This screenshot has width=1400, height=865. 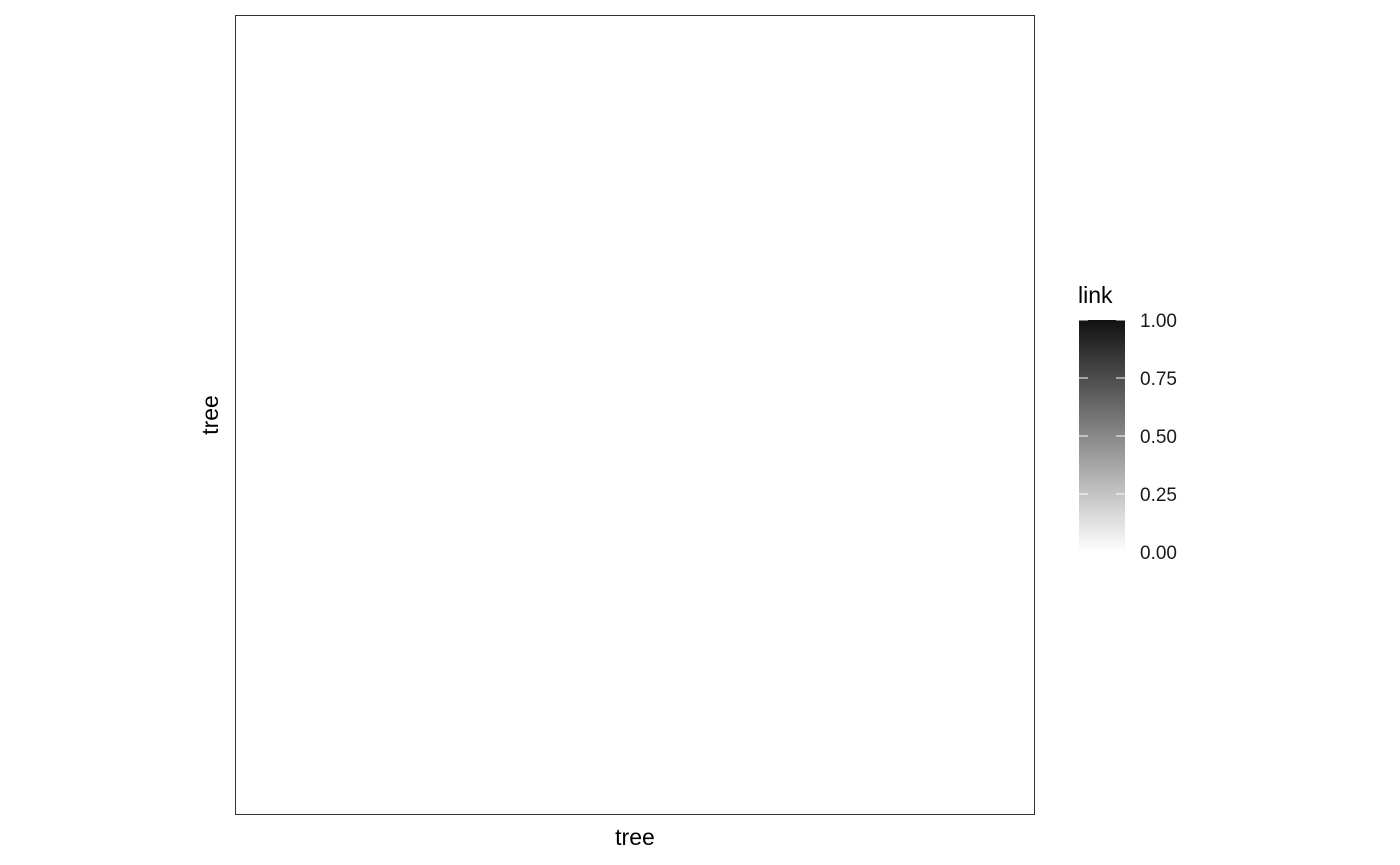 What do you see at coordinates (1158, 379) in the screenshot?
I see `legend-tick-label: 0.75` at bounding box center [1158, 379].